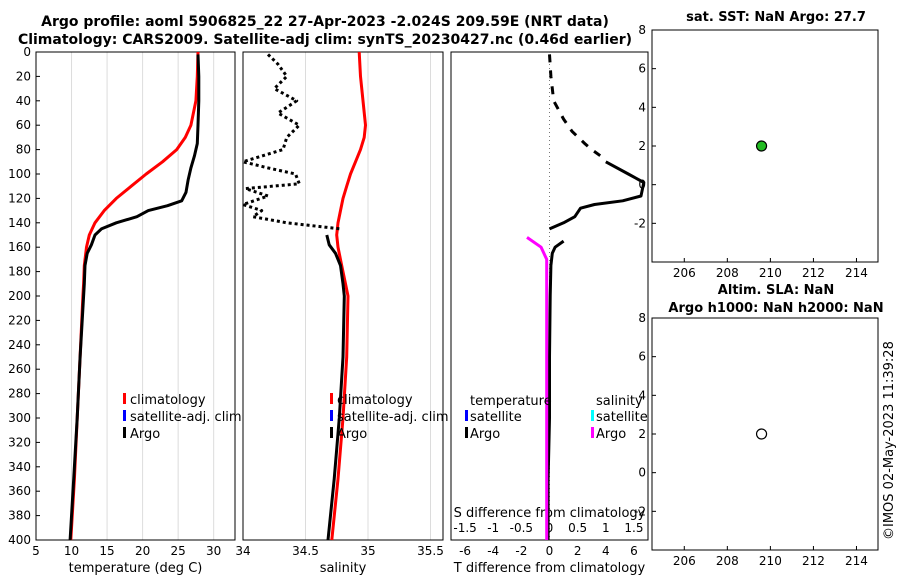 This screenshot has width=900, height=580. I want to click on sla-y-tick-label: 4, so click(642, 395).